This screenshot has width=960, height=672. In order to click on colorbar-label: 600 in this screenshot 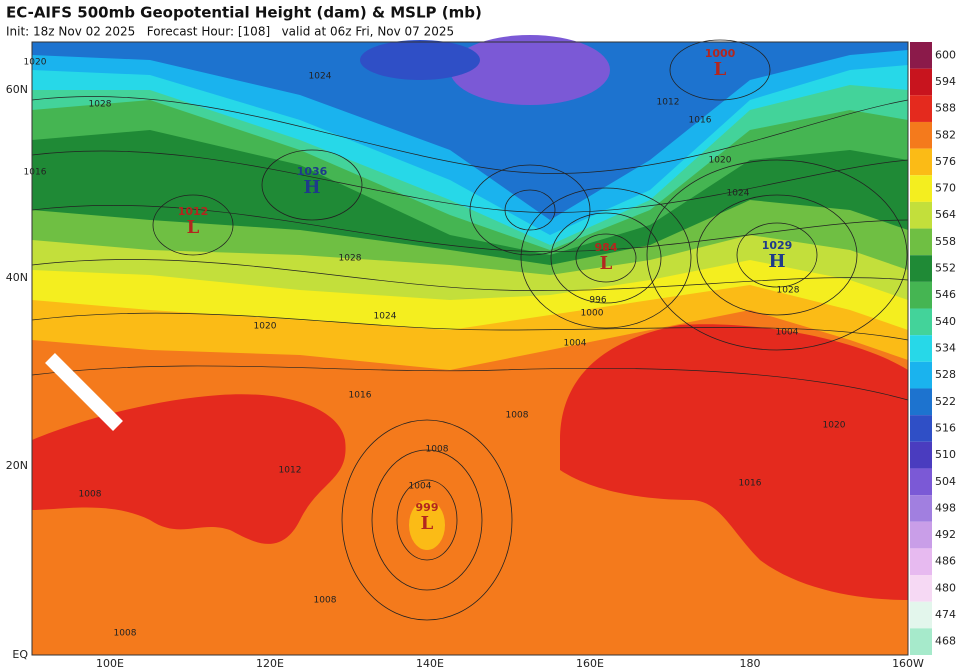, I will do `click(945, 54)`.